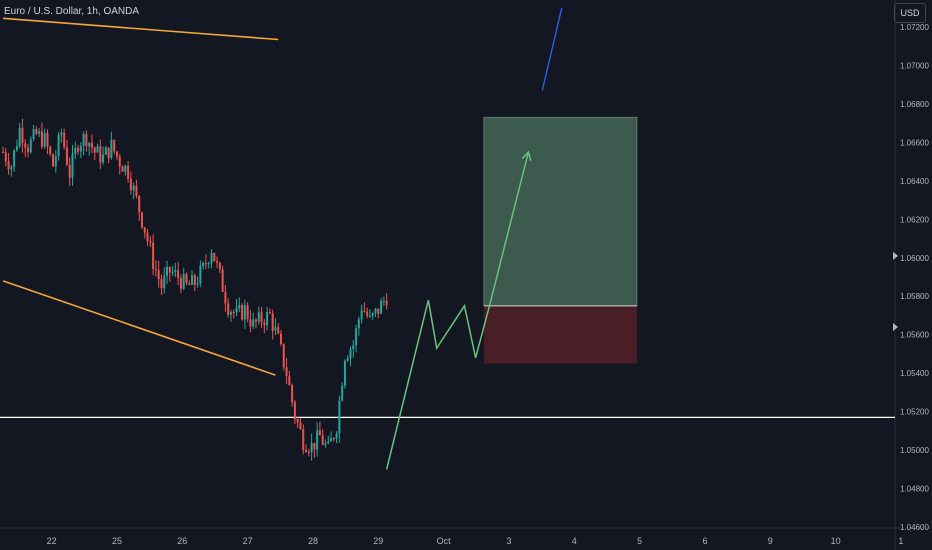 The image size is (932, 550). I want to click on price-marker-icon, so click(895, 327).